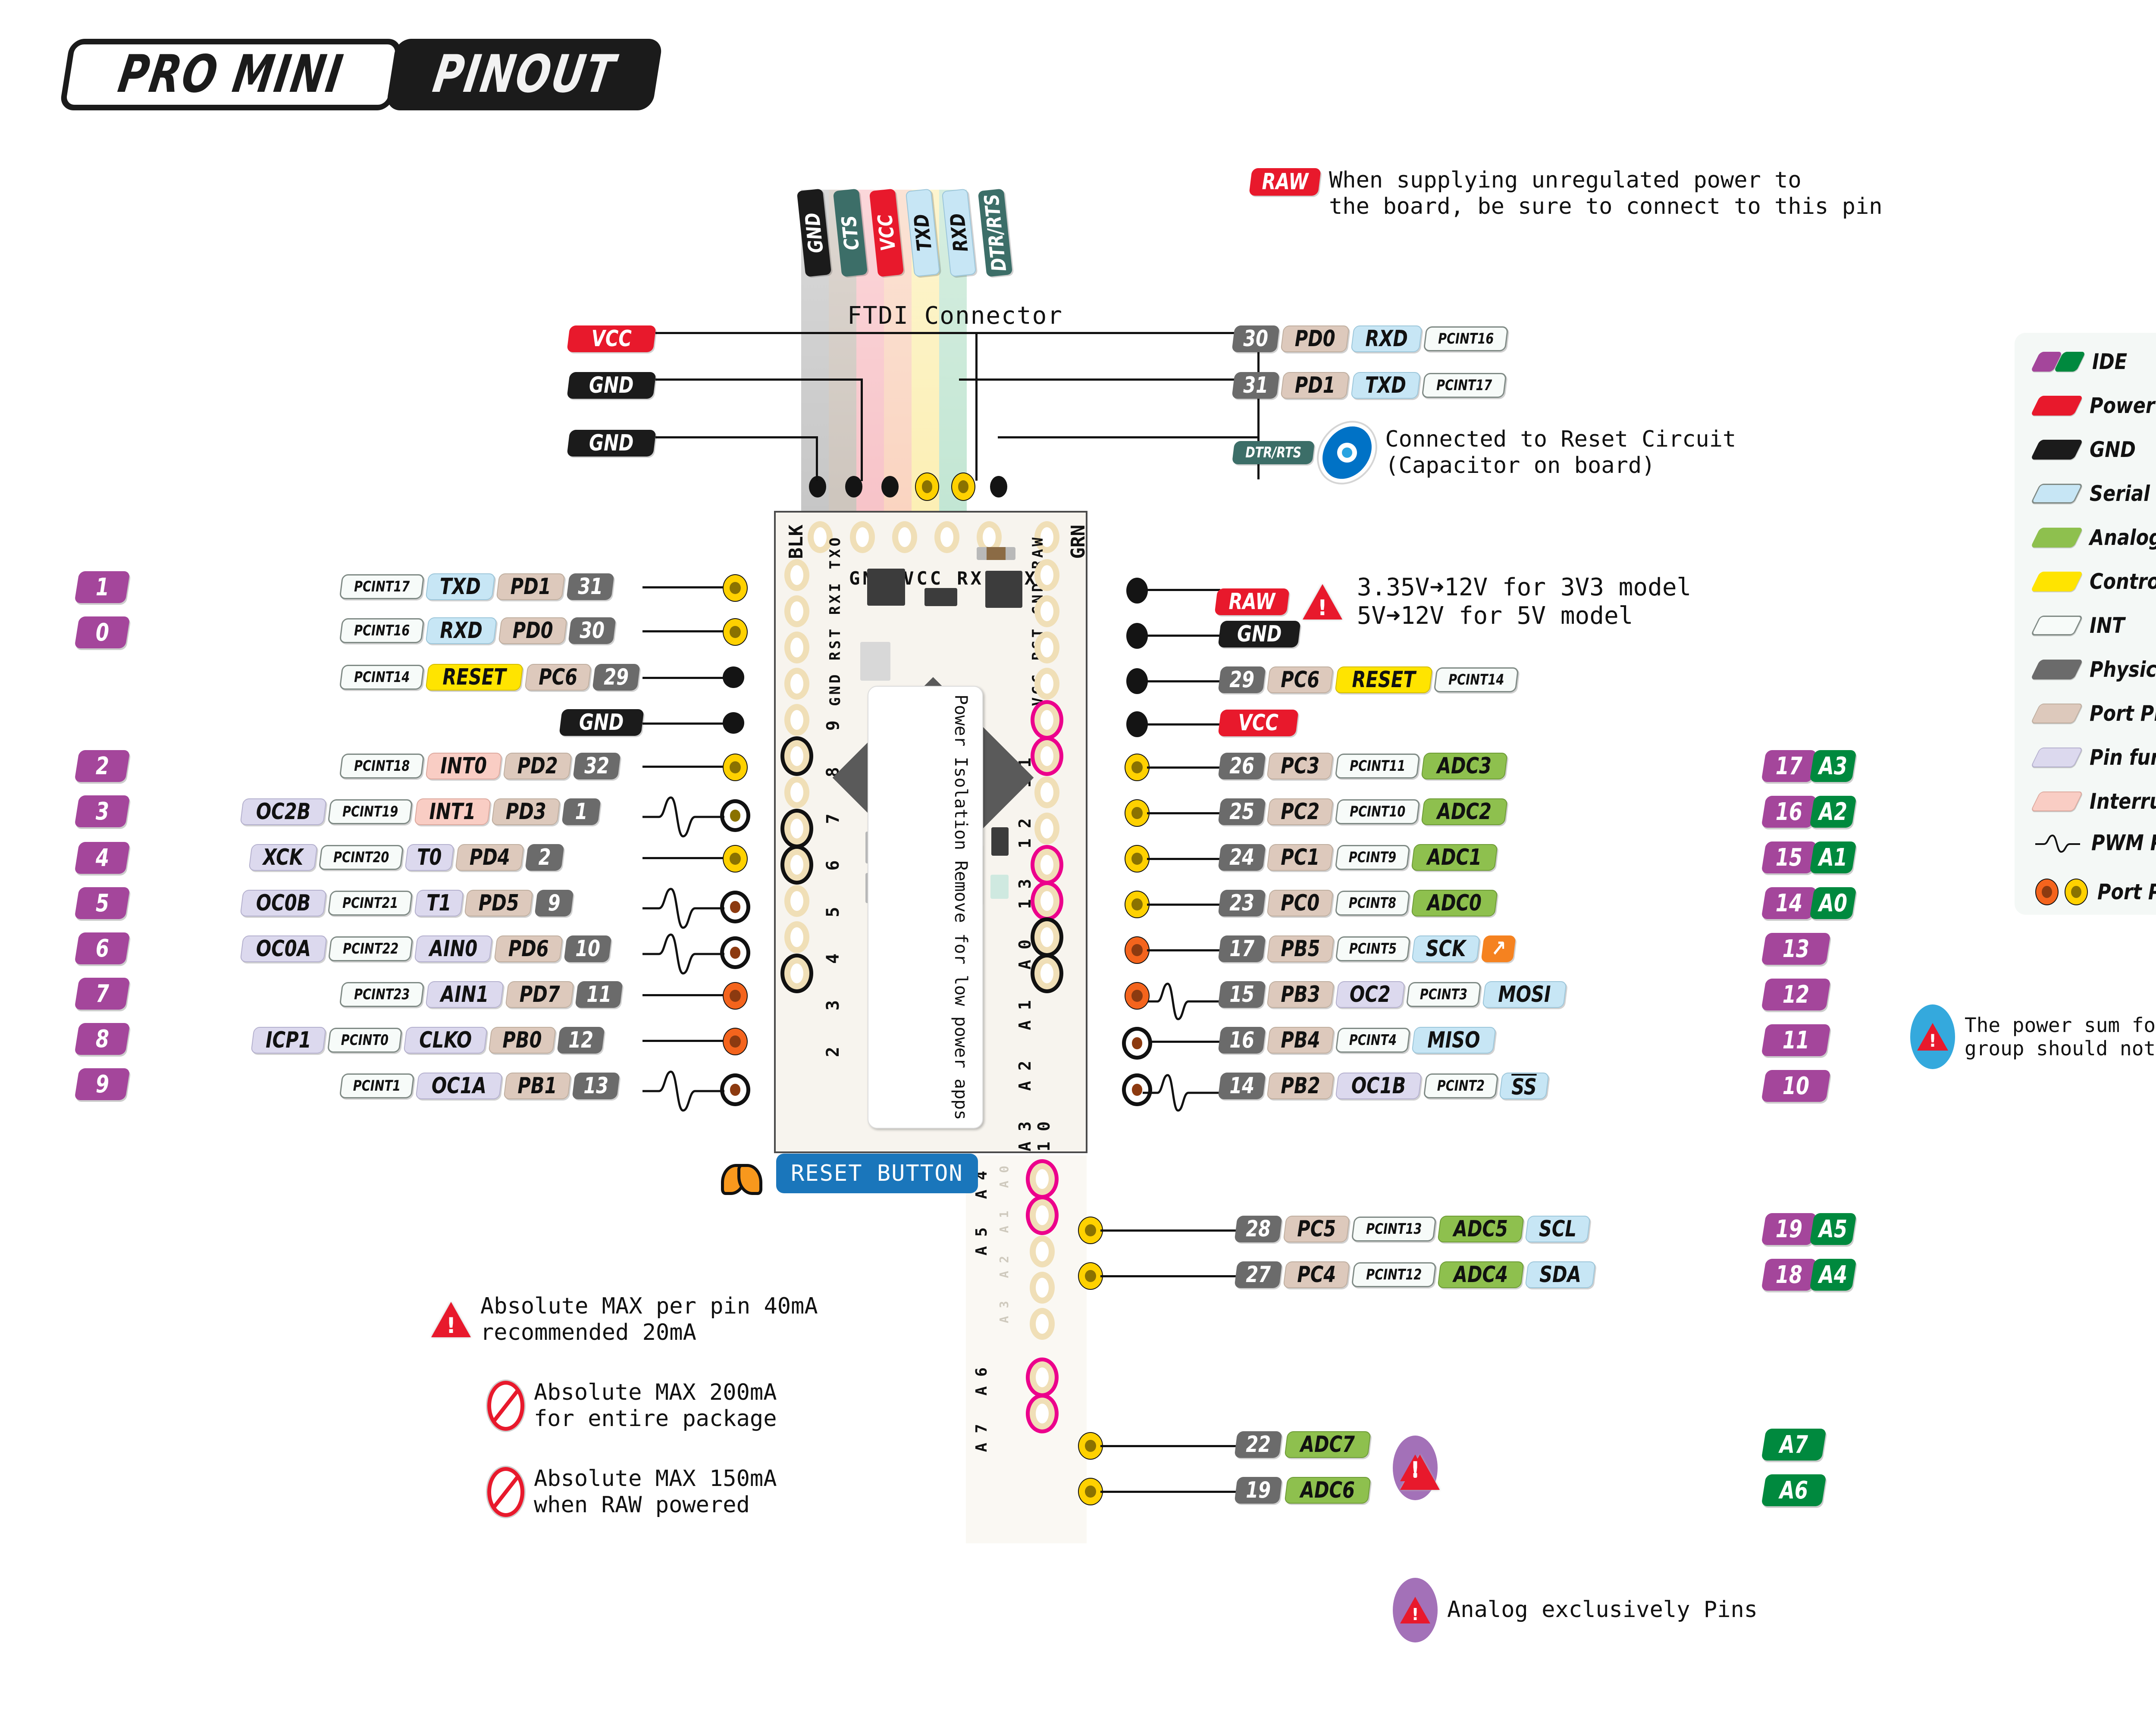  Describe the element at coordinates (1363, 766) in the screenshot. I see `pin-row-pc3: 26 PC3 PCINT11 ADC3` at that location.